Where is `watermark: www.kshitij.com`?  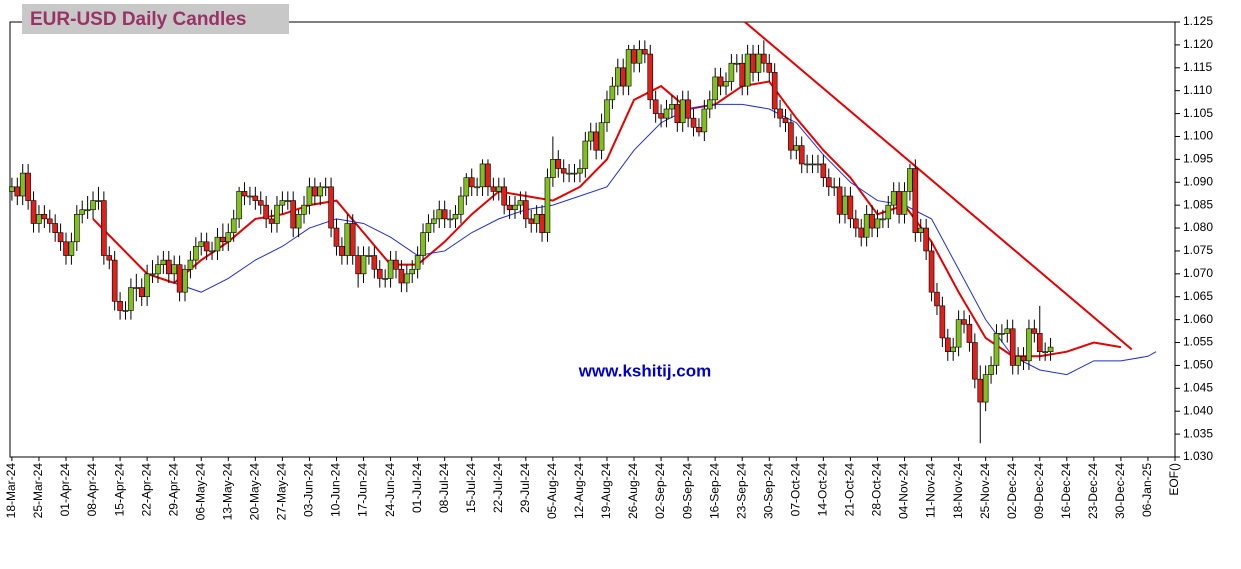
watermark: www.kshitij.com is located at coordinates (645, 370).